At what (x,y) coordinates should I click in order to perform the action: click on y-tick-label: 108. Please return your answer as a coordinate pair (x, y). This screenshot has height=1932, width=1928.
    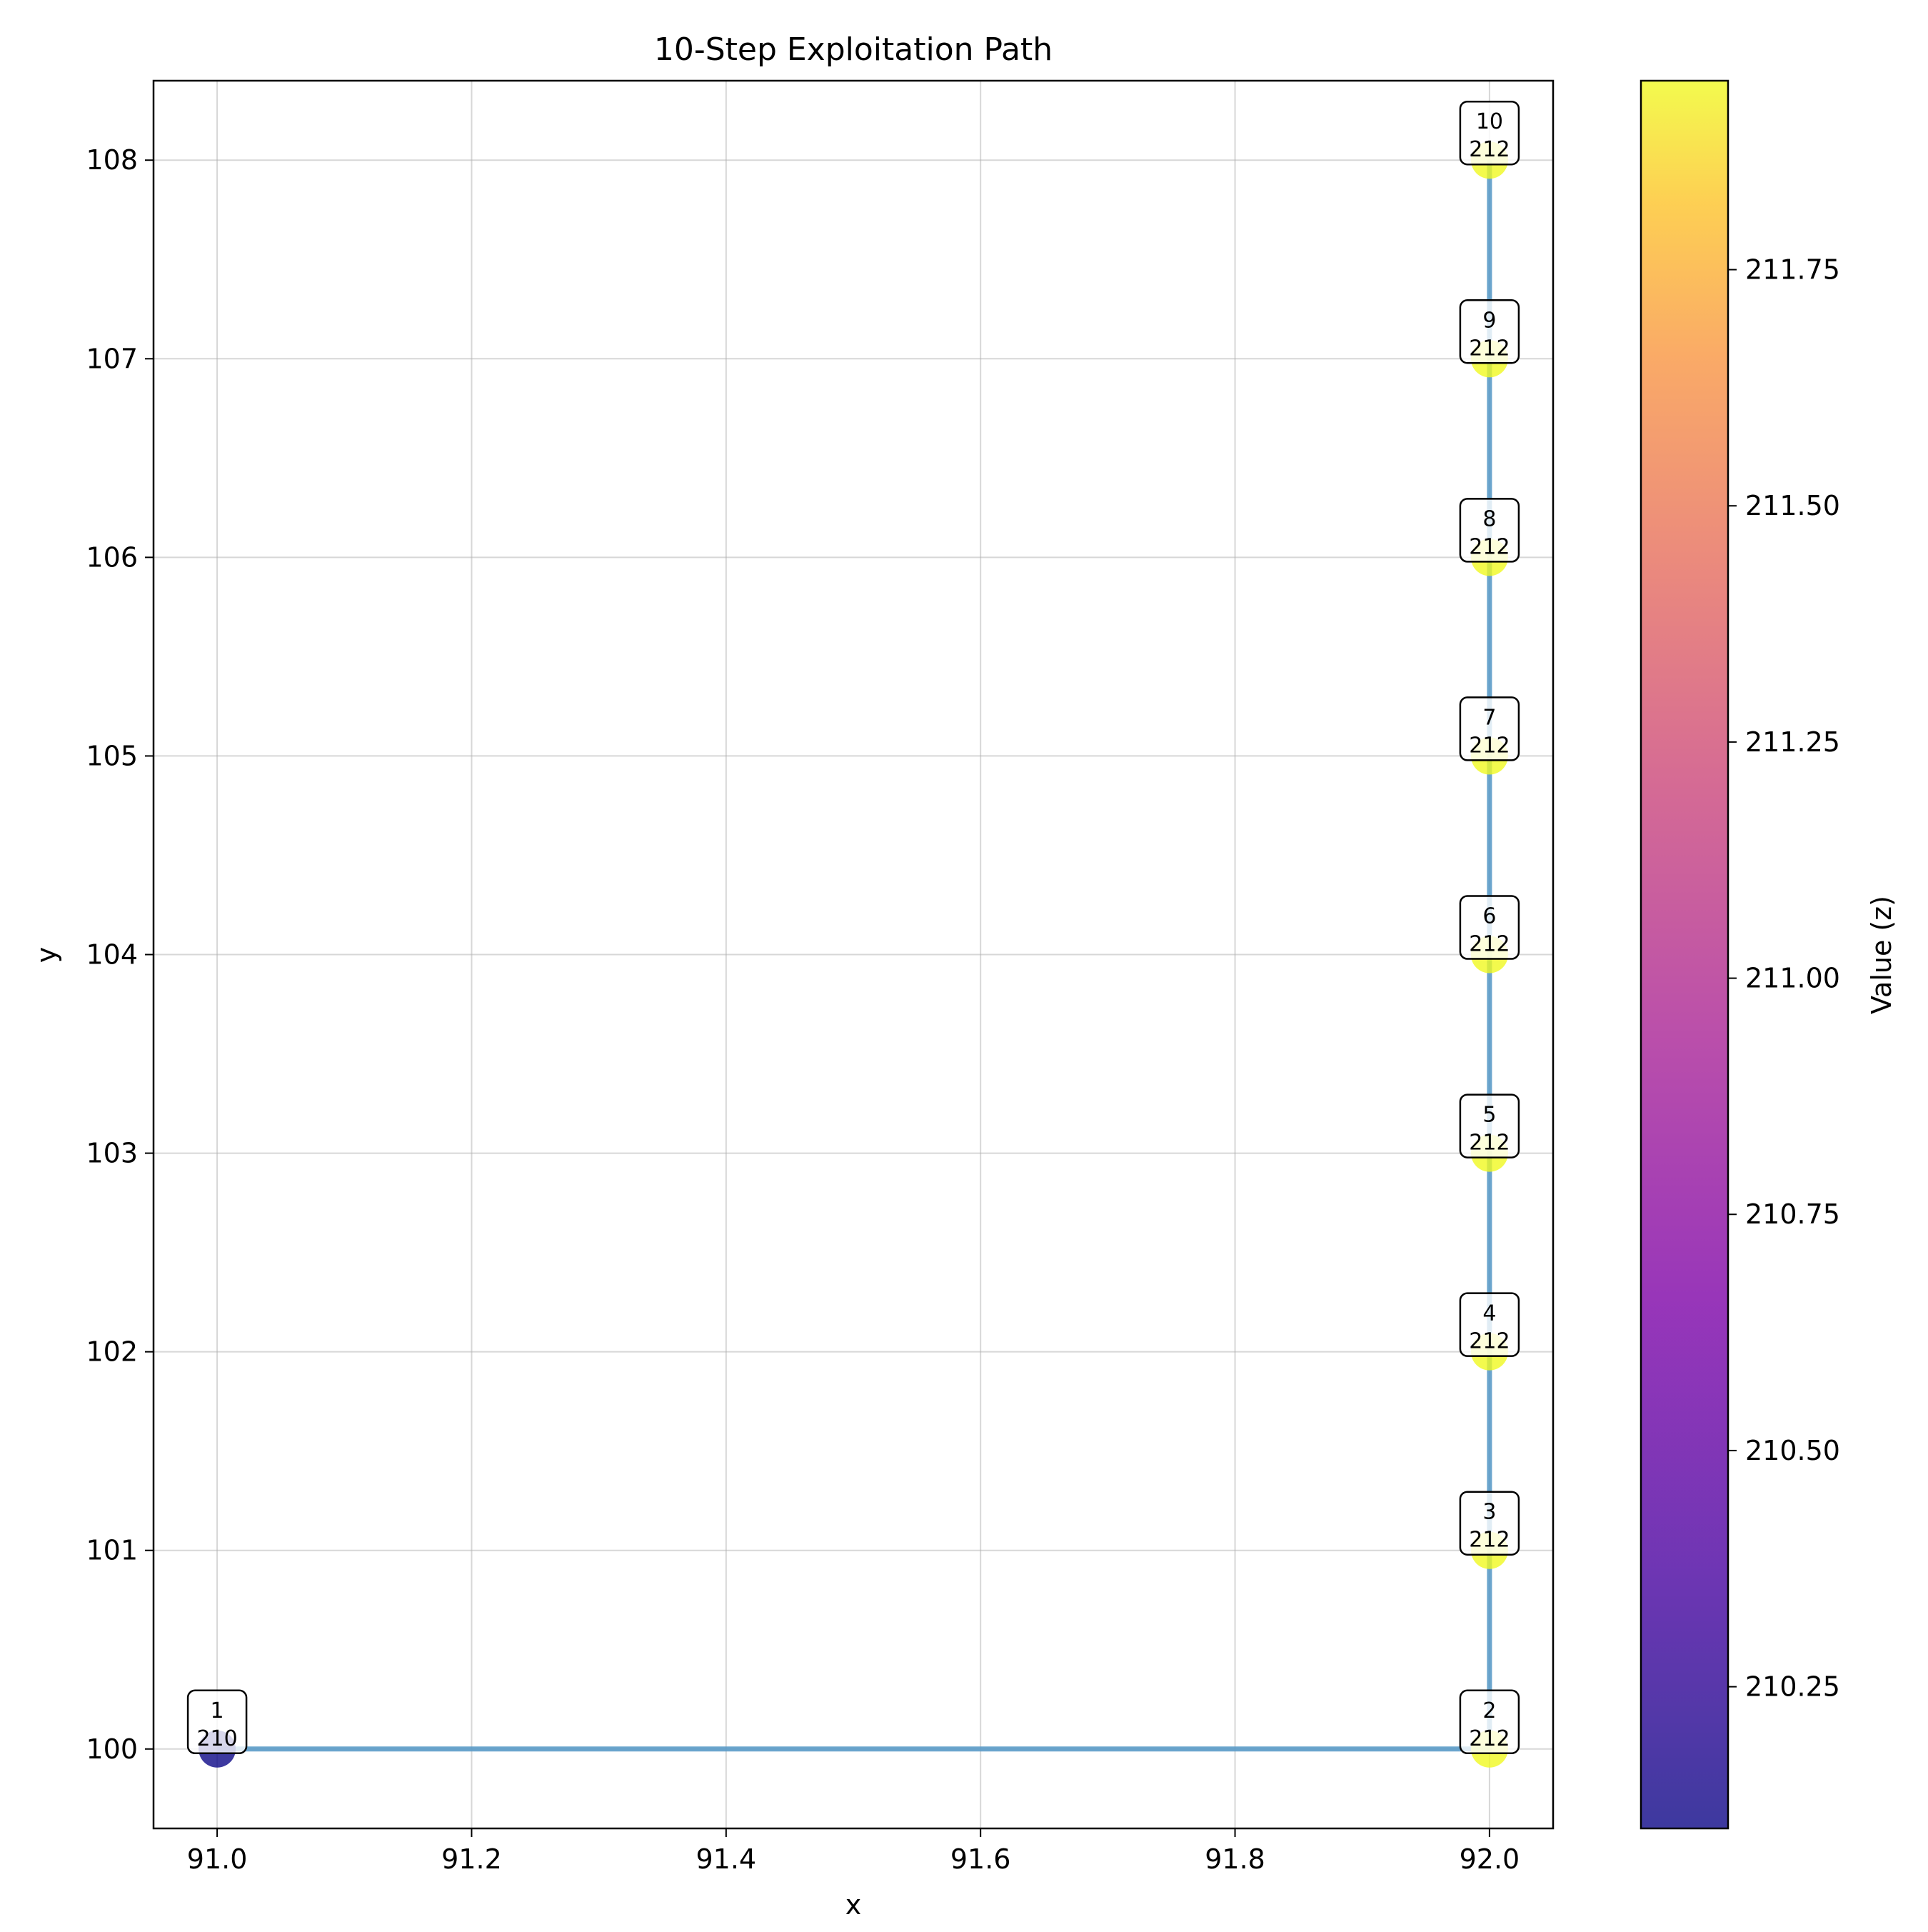
    Looking at the image, I should click on (112, 160).